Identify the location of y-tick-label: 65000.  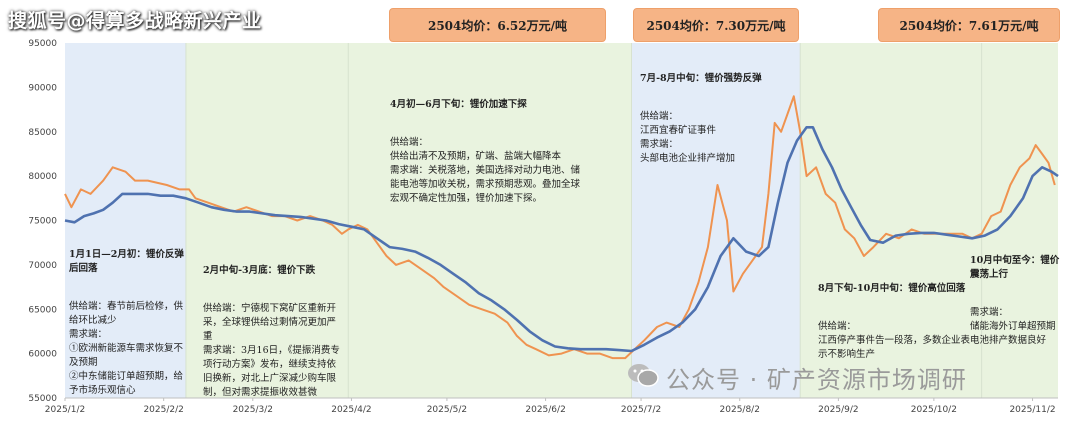
(42, 310).